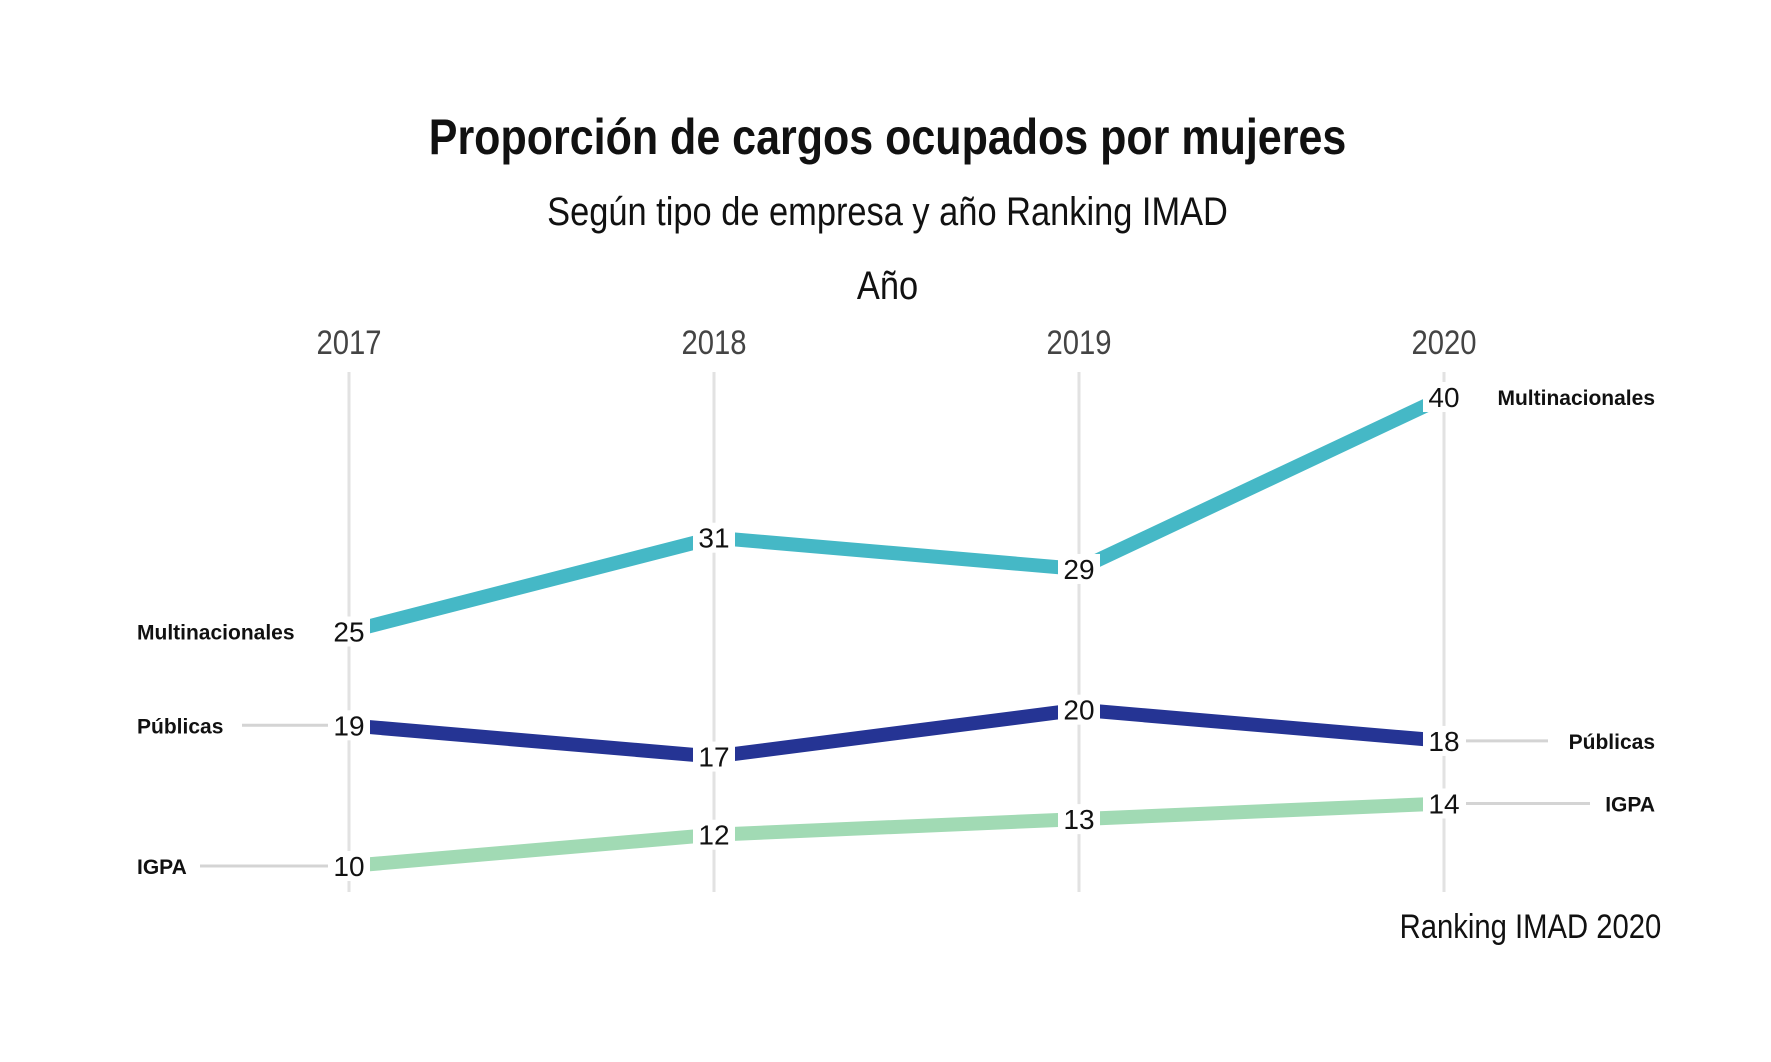 The width and height of the screenshot is (1771, 1062). What do you see at coordinates (896, 834) in the screenshot?
I see `series-line-igpa` at bounding box center [896, 834].